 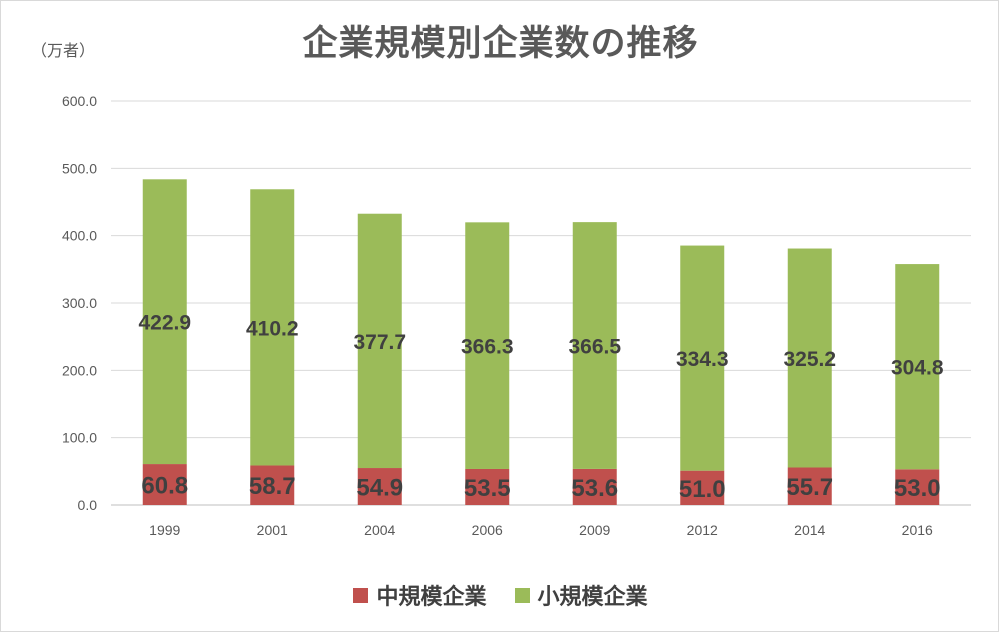 I want to click on x-tick-label: 2012, so click(x=702, y=530).